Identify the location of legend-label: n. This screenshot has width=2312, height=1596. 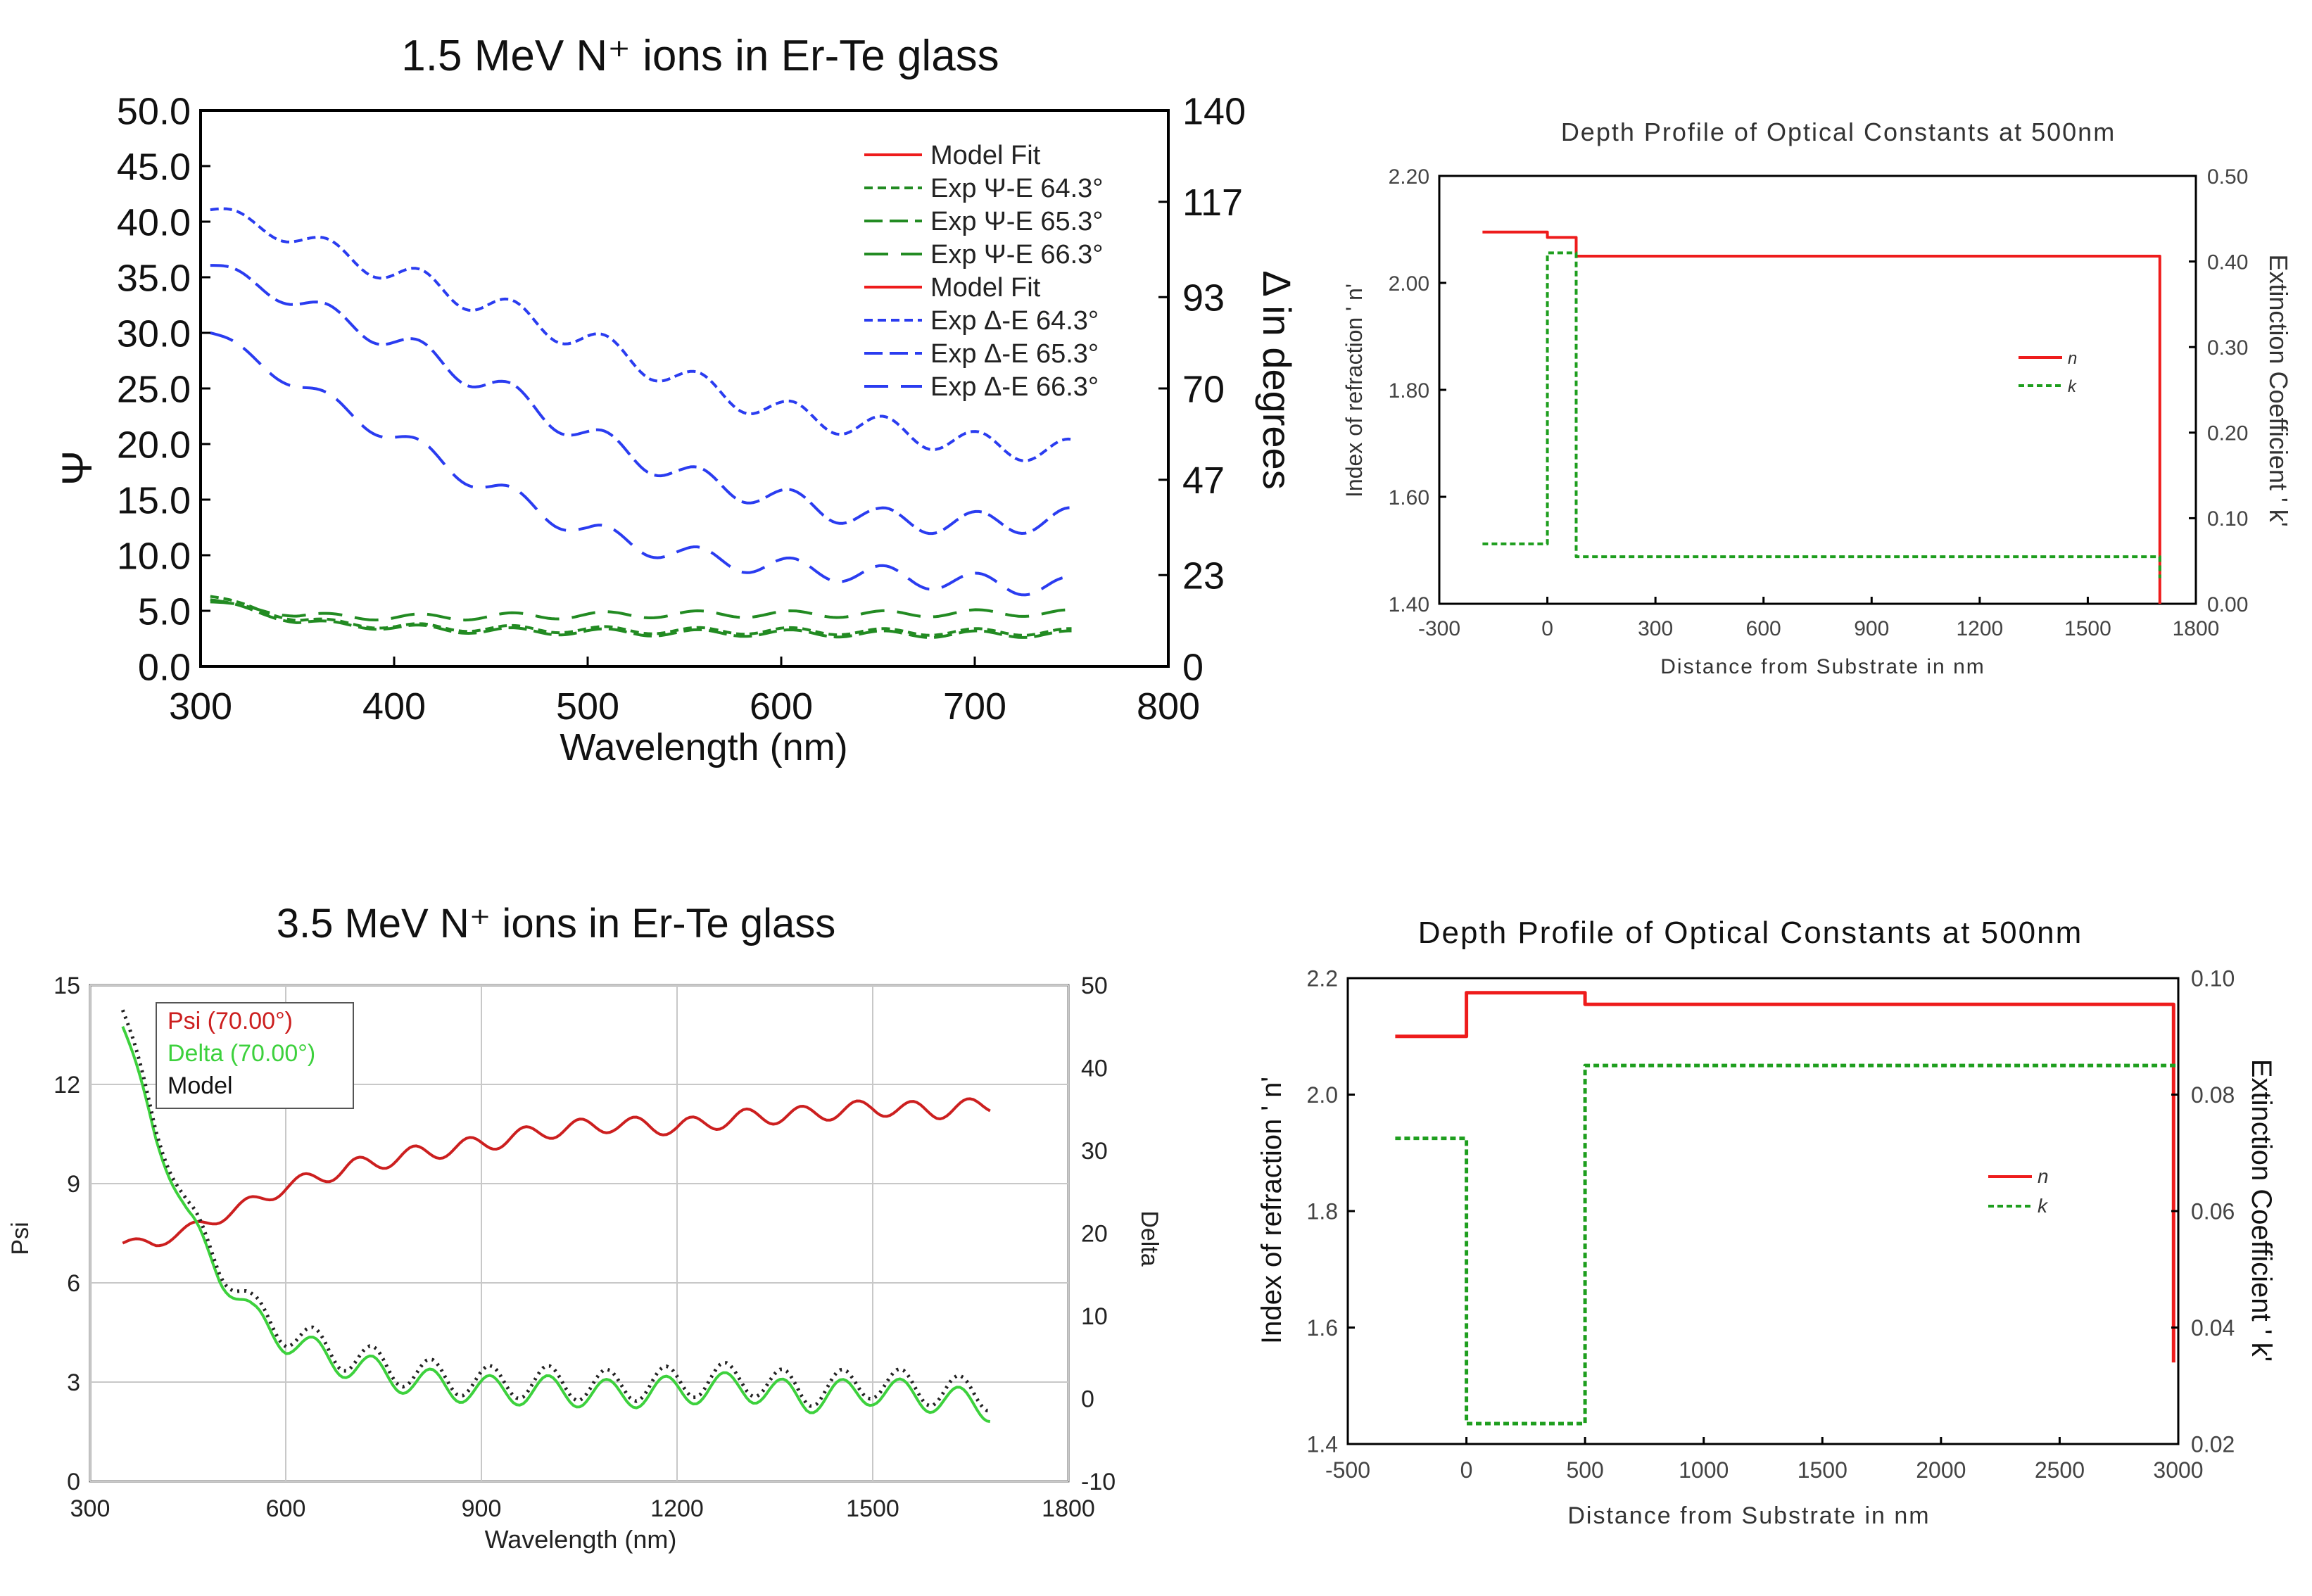
(2043, 1176).